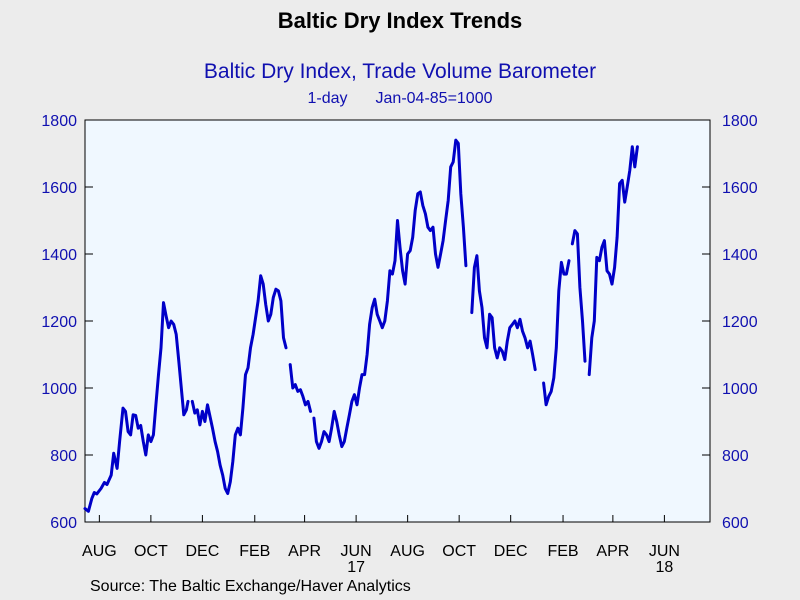 The width and height of the screenshot is (800, 600). What do you see at coordinates (400, 71) in the screenshot?
I see `series-title: Baltic Dry Index, Trade Volume Barometer` at bounding box center [400, 71].